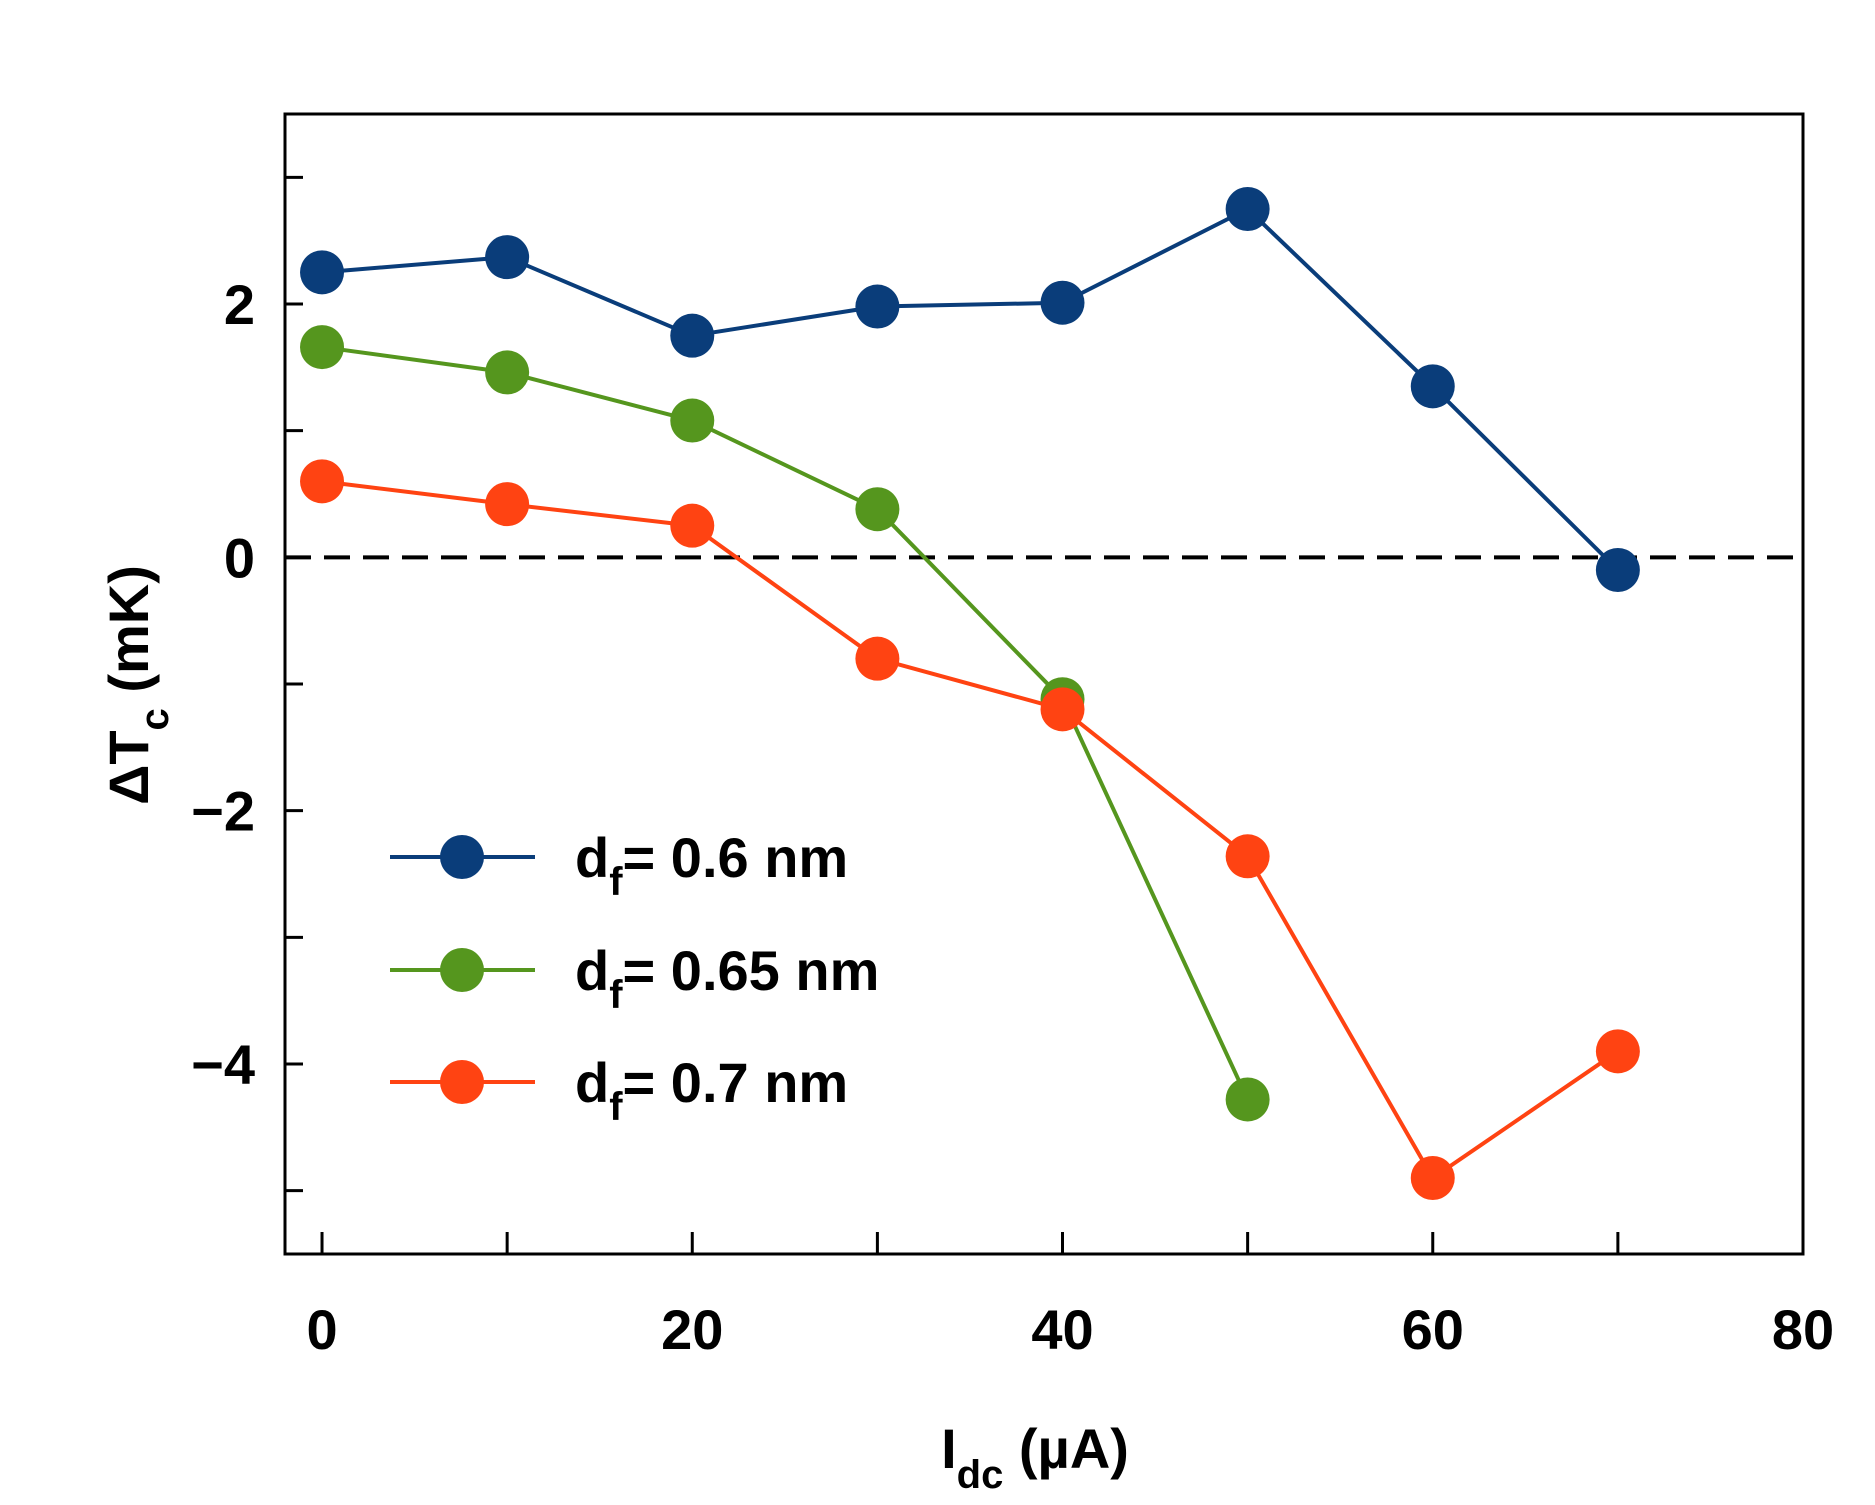 This screenshot has height=1505, width=1875. I want to click on y-tick-label-1: −2, so click(223, 811).